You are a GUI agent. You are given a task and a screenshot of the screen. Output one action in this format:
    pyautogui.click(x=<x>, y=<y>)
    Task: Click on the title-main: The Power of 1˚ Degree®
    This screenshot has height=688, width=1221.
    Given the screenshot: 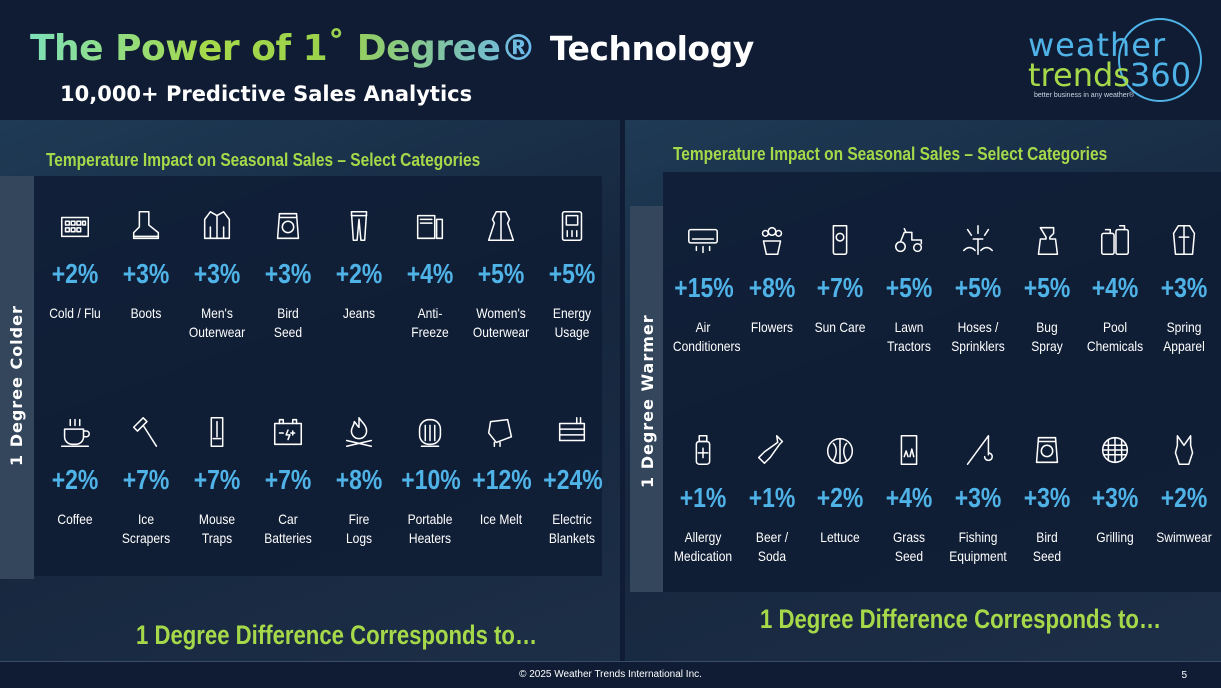 What is the action you would take?
    pyautogui.click(x=283, y=48)
    